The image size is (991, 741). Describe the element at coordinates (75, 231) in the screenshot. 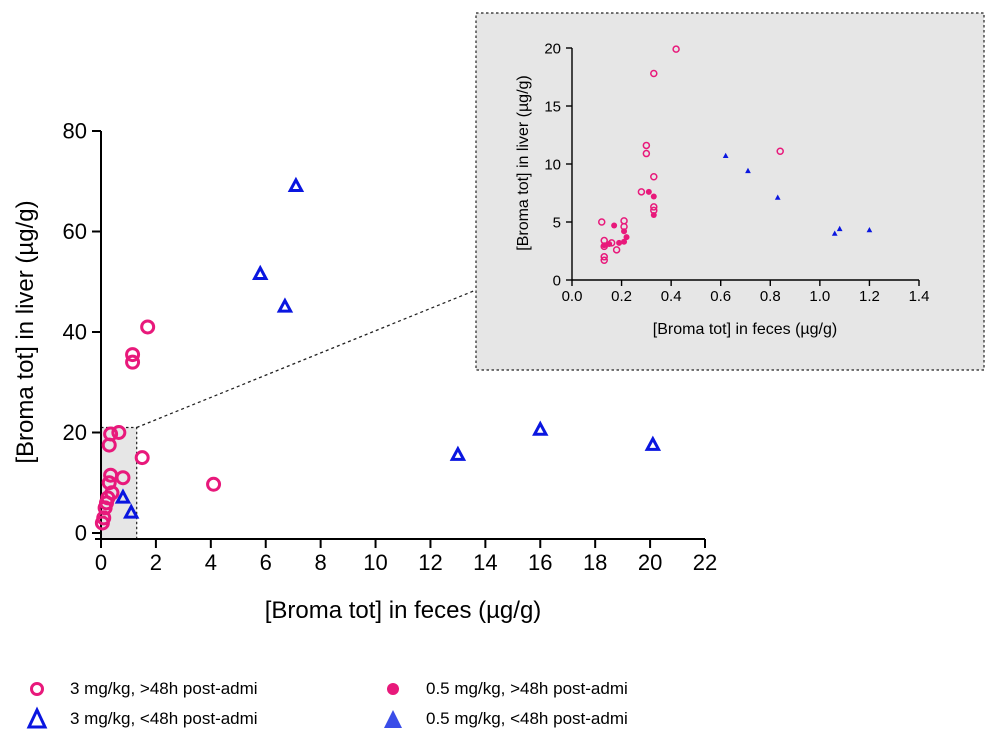

I see `y-tick-label: 60` at that location.